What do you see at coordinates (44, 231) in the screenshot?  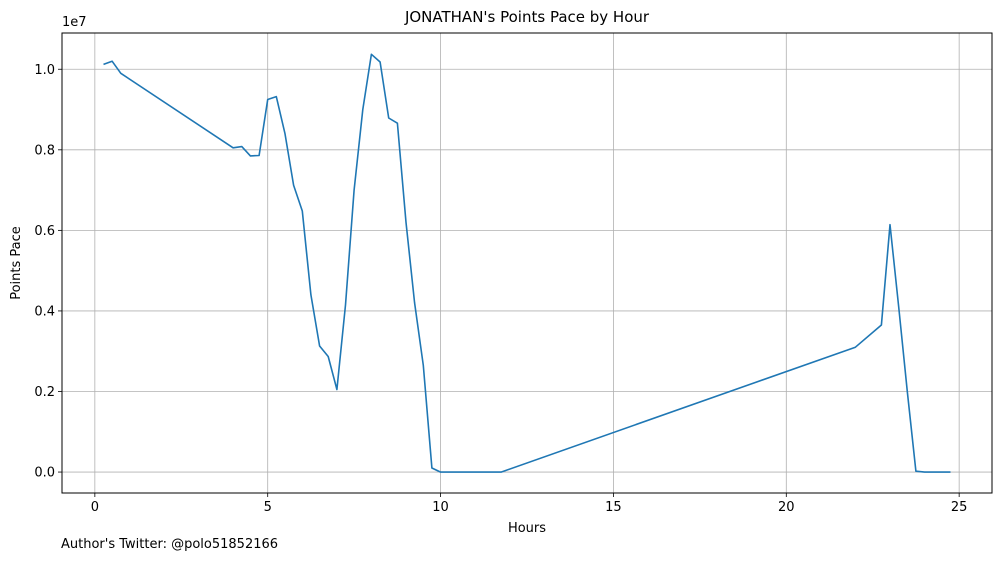 I see `y-tick-label: 0.6` at bounding box center [44, 231].